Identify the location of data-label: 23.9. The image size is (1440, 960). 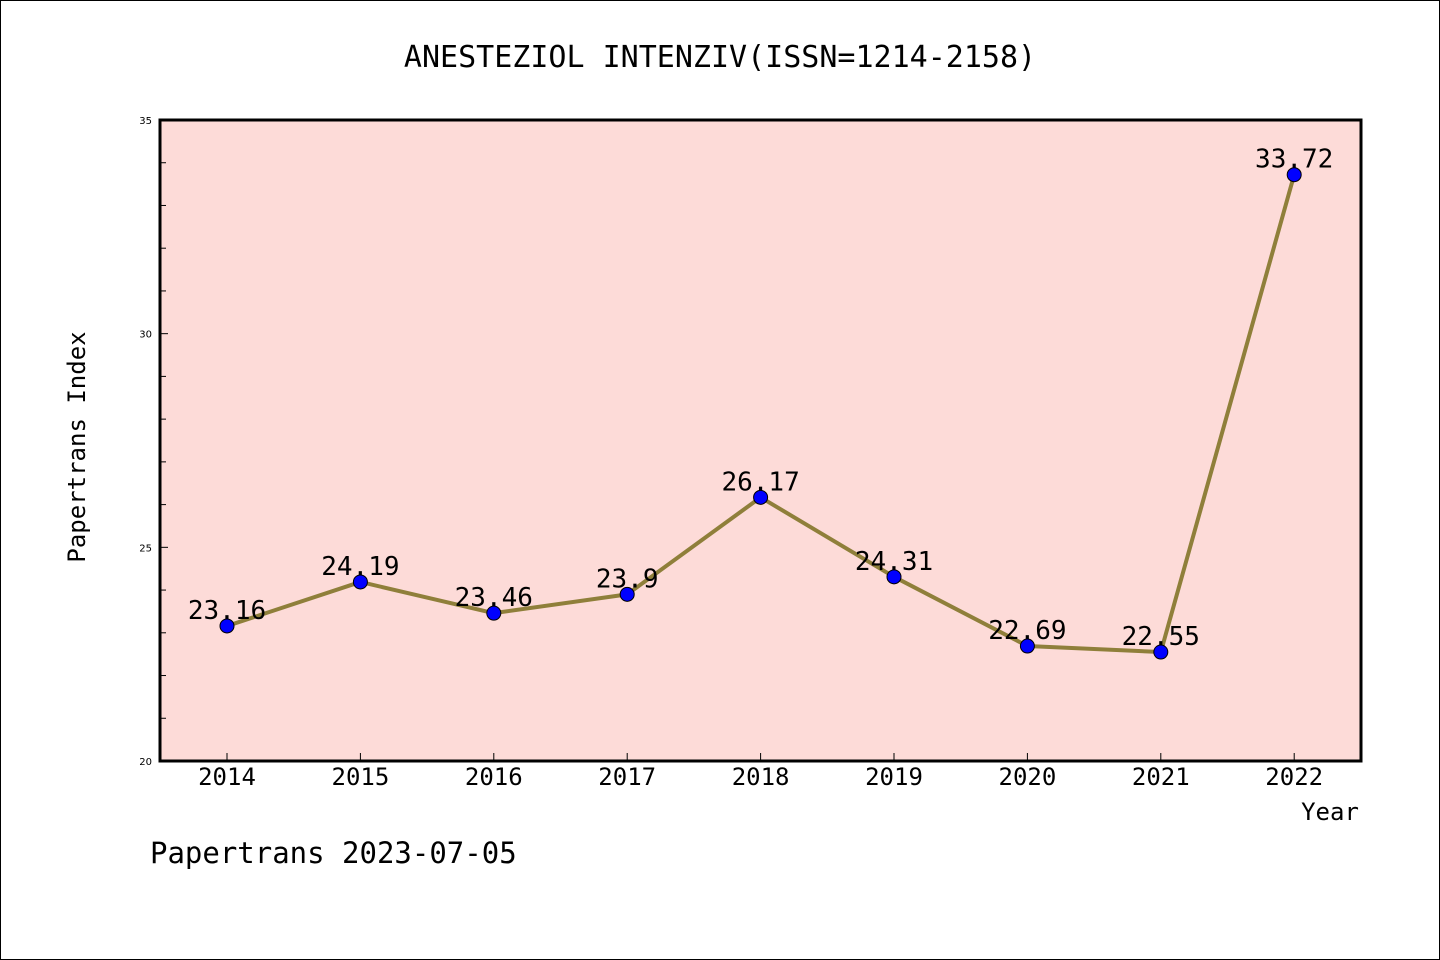
(627, 579).